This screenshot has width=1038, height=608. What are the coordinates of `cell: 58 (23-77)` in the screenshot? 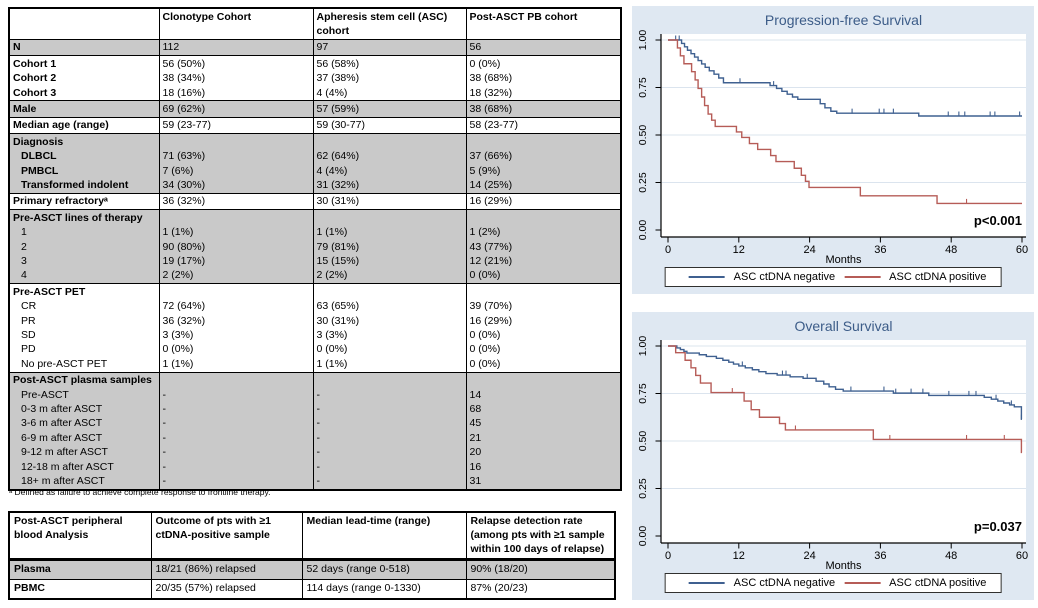 It's located at (543, 125).